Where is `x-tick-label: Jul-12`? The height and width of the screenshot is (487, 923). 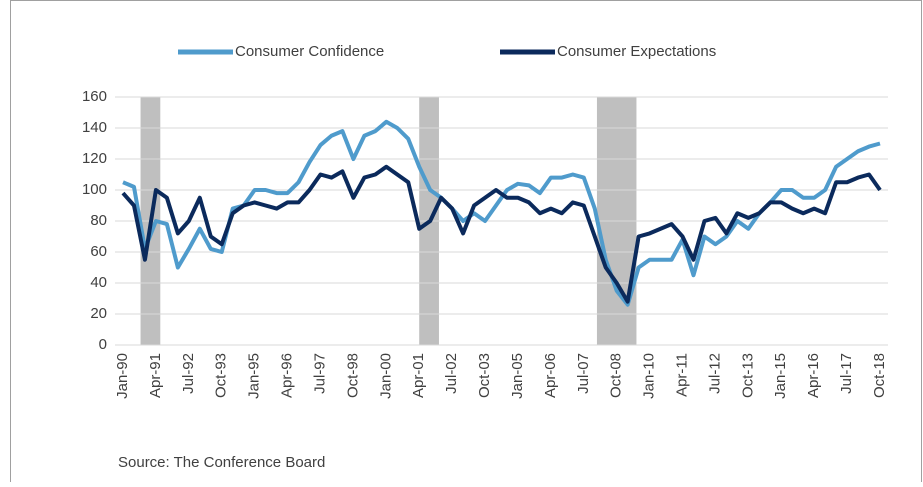 x-tick-label: Jul-12 is located at coordinates (714, 373).